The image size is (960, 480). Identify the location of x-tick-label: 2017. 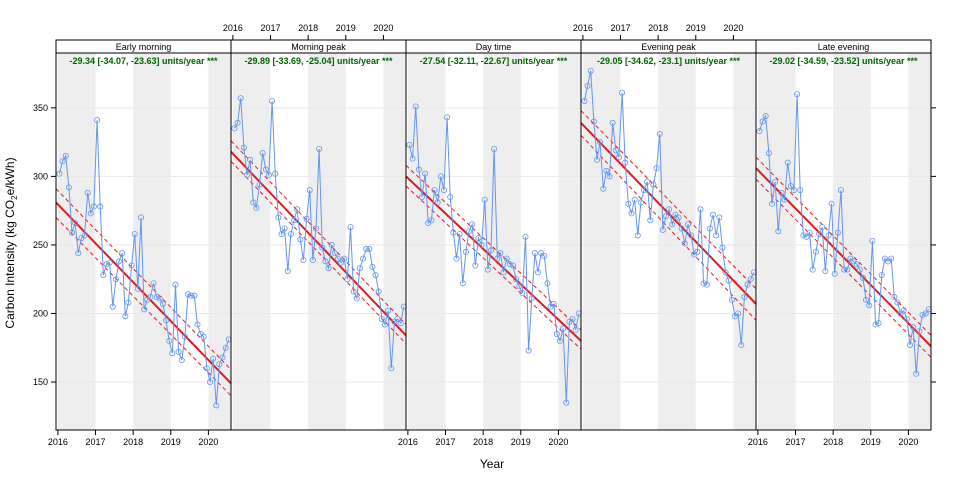
(621, 28).